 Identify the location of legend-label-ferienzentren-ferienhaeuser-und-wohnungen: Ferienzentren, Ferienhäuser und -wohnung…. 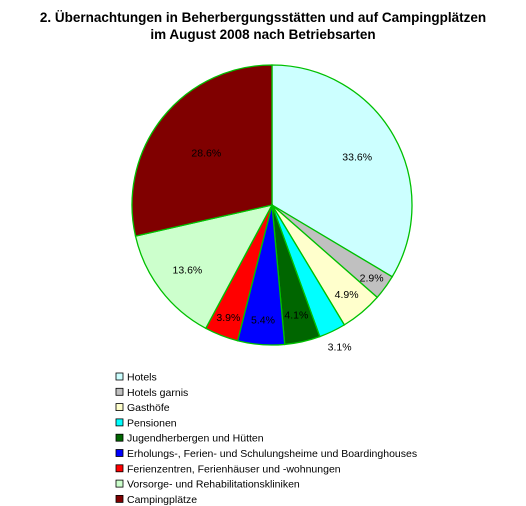
(234, 469).